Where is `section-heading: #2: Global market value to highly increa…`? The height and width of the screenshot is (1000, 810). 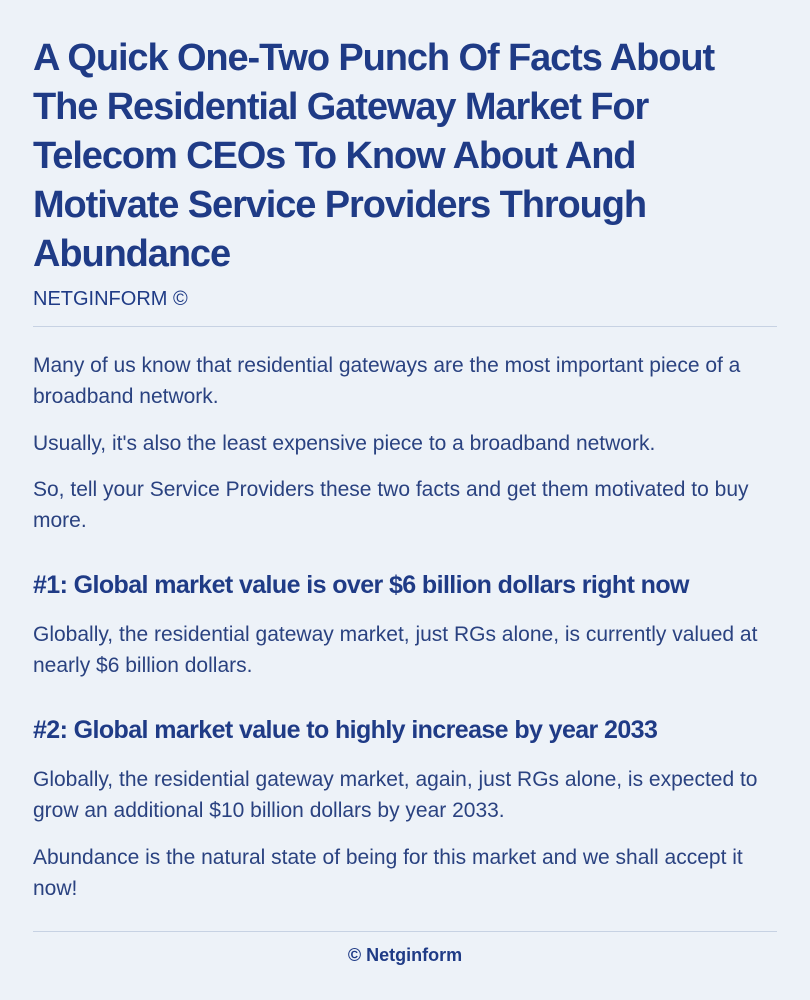
section-heading: #2: Global market value to highly increa… is located at coordinates (345, 730).